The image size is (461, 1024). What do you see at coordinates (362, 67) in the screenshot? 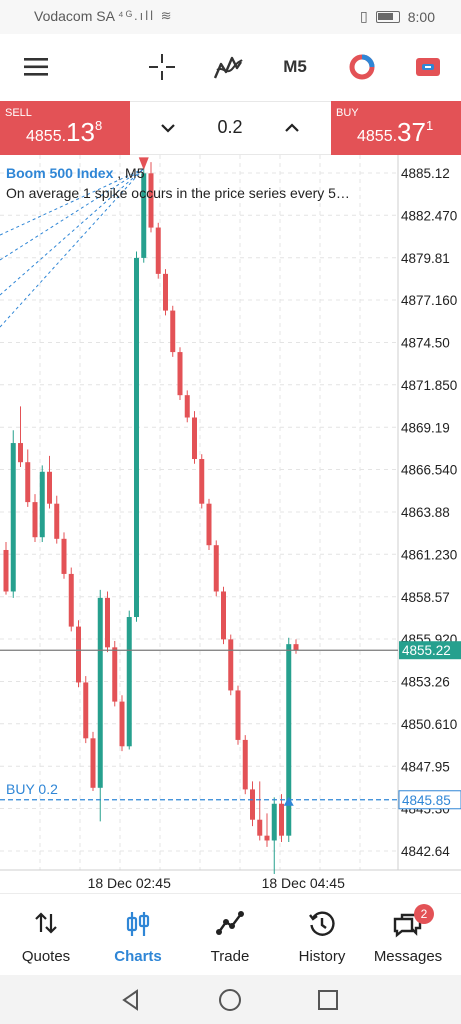
I see `objects-icon` at bounding box center [362, 67].